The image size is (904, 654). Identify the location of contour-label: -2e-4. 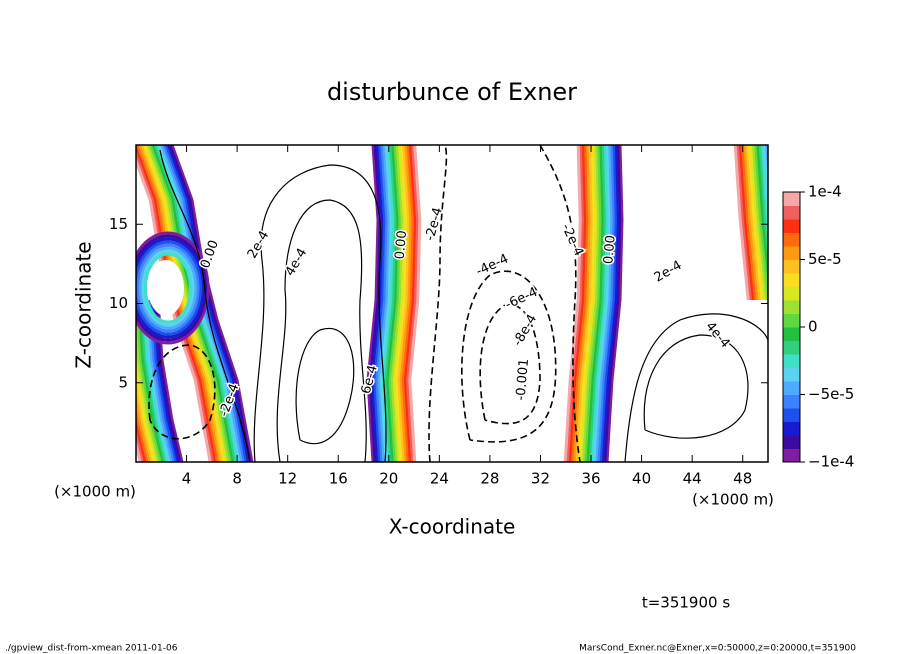
(434, 224).